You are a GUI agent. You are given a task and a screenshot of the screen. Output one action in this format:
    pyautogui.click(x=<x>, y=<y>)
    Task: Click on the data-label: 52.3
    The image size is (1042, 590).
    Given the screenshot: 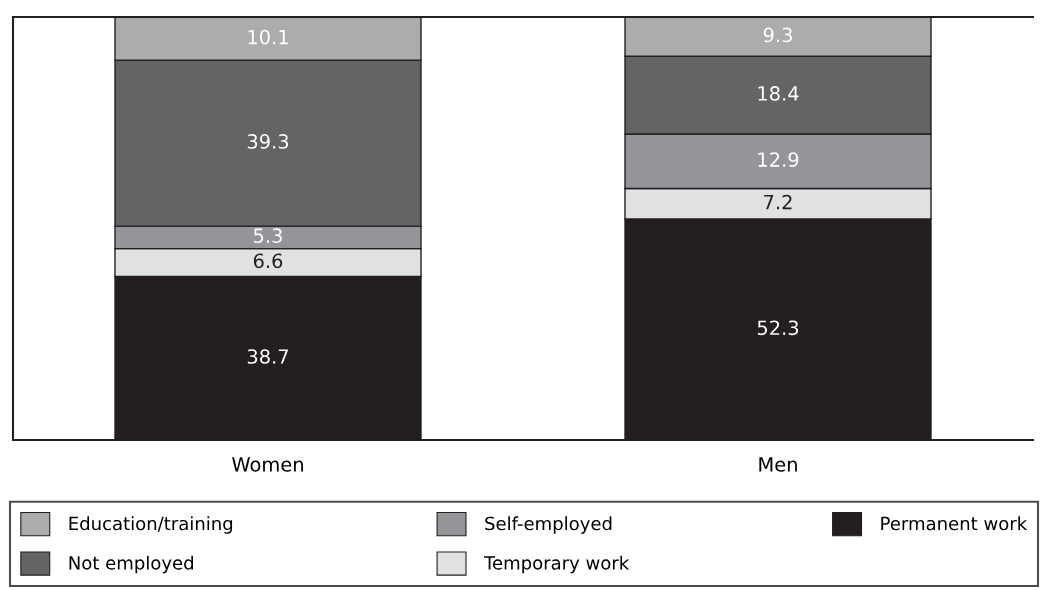 What is the action you would take?
    pyautogui.click(x=778, y=328)
    